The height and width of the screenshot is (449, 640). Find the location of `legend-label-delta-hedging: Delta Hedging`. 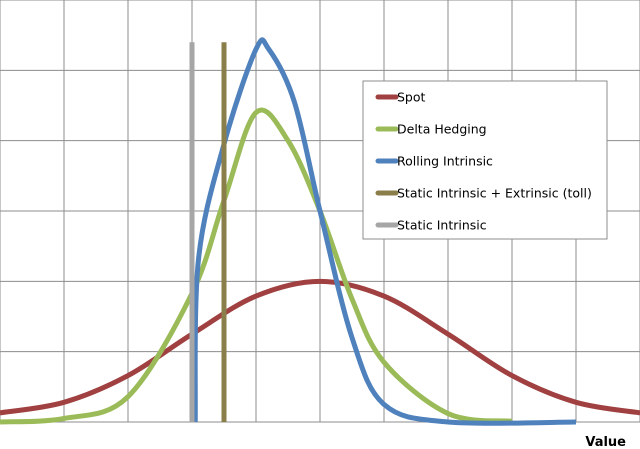

legend-label-delta-hedging: Delta Hedging is located at coordinates (442, 129).